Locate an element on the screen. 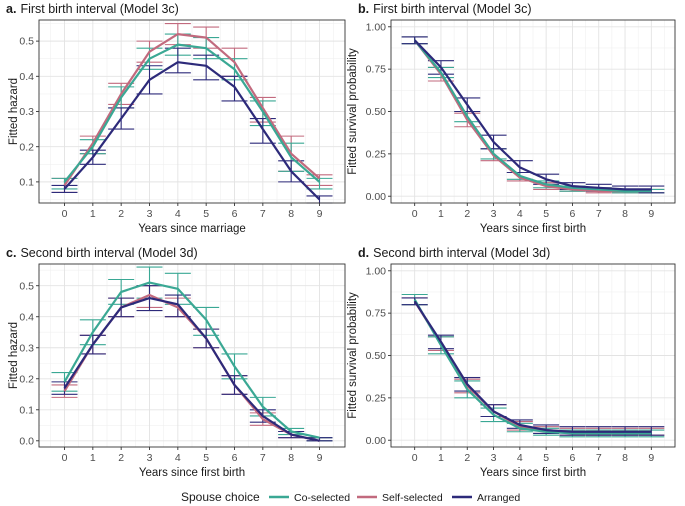 This screenshot has height=506, width=685. y-axis-label-d: Fitted survival probability is located at coordinates (353, 355).